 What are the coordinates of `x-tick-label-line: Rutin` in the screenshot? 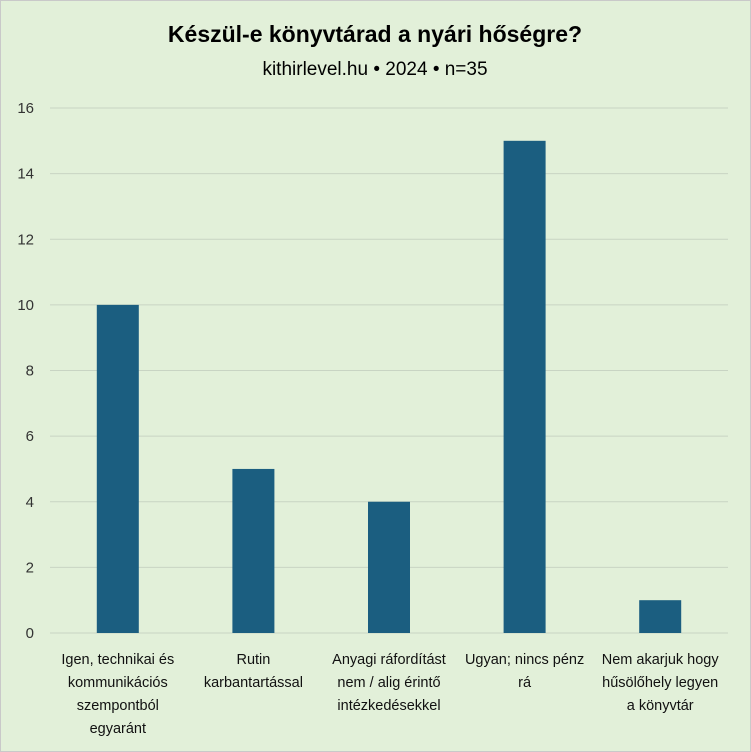 It's located at (253, 660).